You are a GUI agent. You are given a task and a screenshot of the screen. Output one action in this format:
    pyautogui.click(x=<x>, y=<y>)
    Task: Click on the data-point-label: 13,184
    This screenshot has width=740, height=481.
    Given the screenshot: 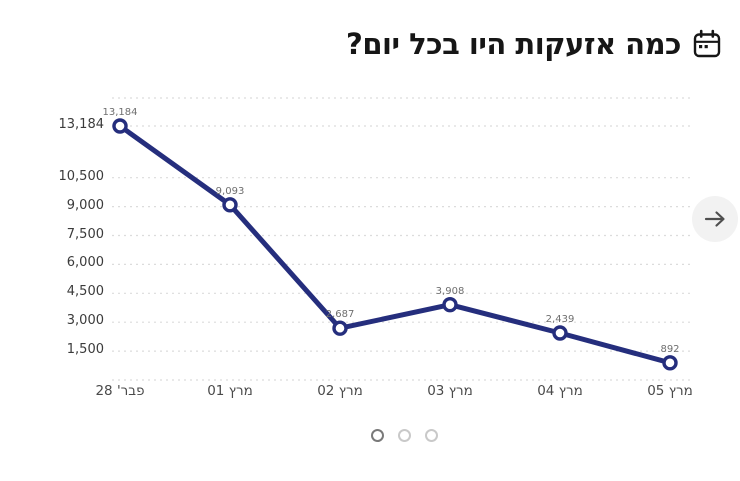 What is the action you would take?
    pyautogui.click(x=120, y=112)
    